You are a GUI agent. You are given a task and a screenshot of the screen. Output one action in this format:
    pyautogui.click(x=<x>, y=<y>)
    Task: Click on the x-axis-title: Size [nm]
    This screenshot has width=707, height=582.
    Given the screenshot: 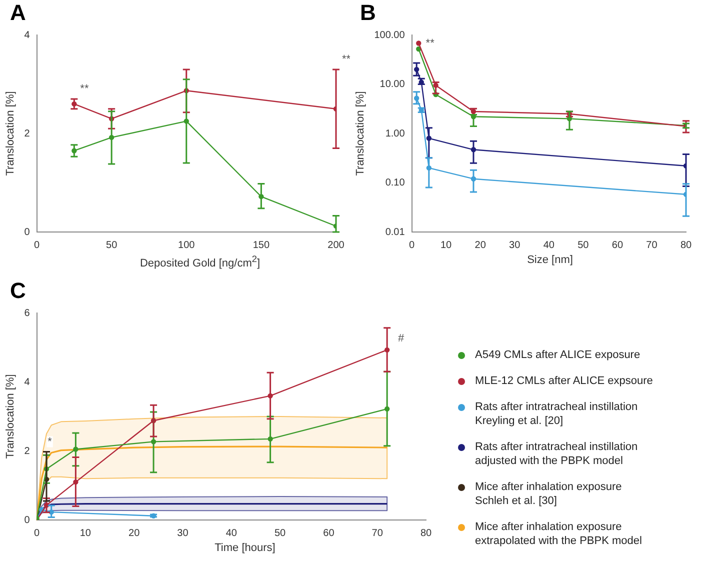 What is the action you would take?
    pyautogui.click(x=550, y=260)
    